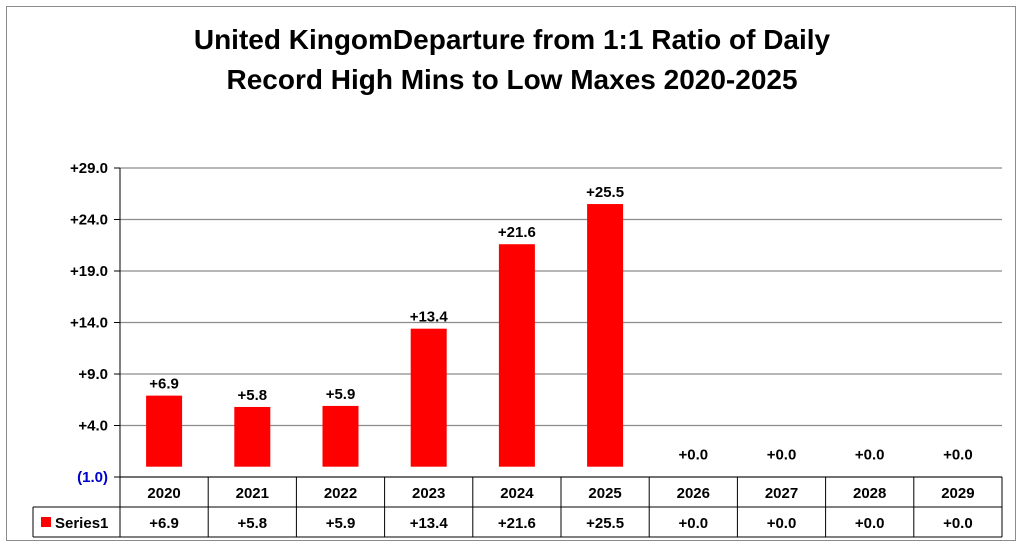  I want to click on table-value-cell: +13.4, so click(429, 523).